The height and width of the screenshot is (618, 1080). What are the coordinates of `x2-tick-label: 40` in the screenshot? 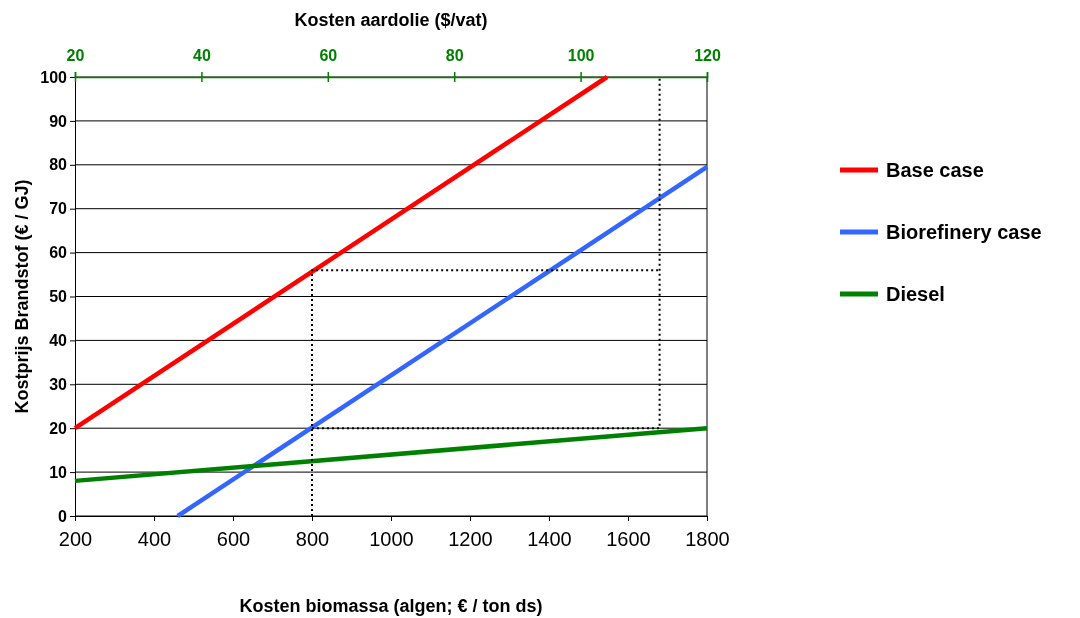 It's located at (202, 55).